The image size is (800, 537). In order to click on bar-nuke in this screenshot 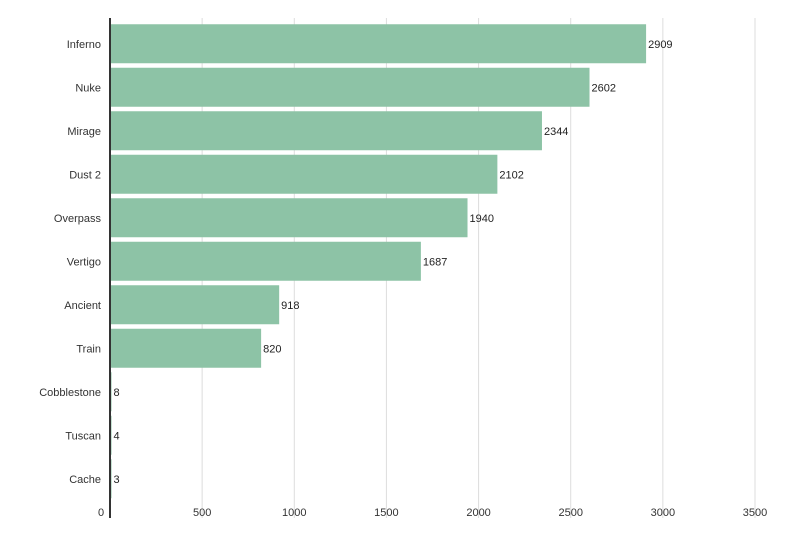, I will do `click(350, 87)`.